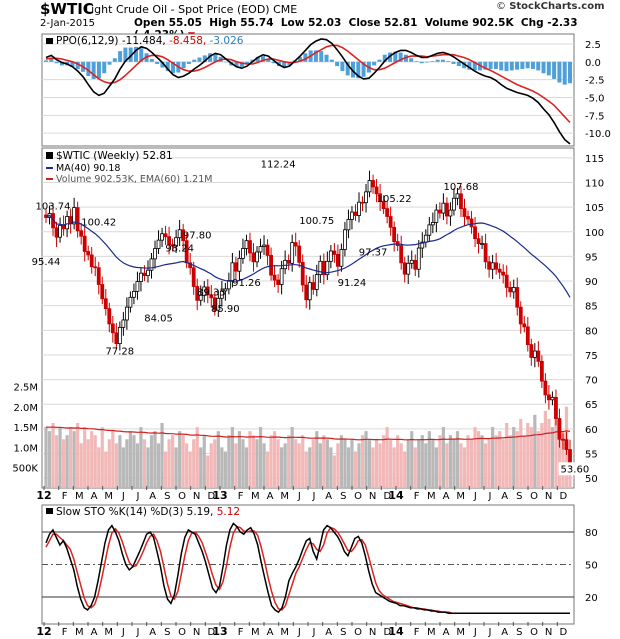 This screenshot has width=620, height=639. I want to click on close-label: Close, so click(364, 23).